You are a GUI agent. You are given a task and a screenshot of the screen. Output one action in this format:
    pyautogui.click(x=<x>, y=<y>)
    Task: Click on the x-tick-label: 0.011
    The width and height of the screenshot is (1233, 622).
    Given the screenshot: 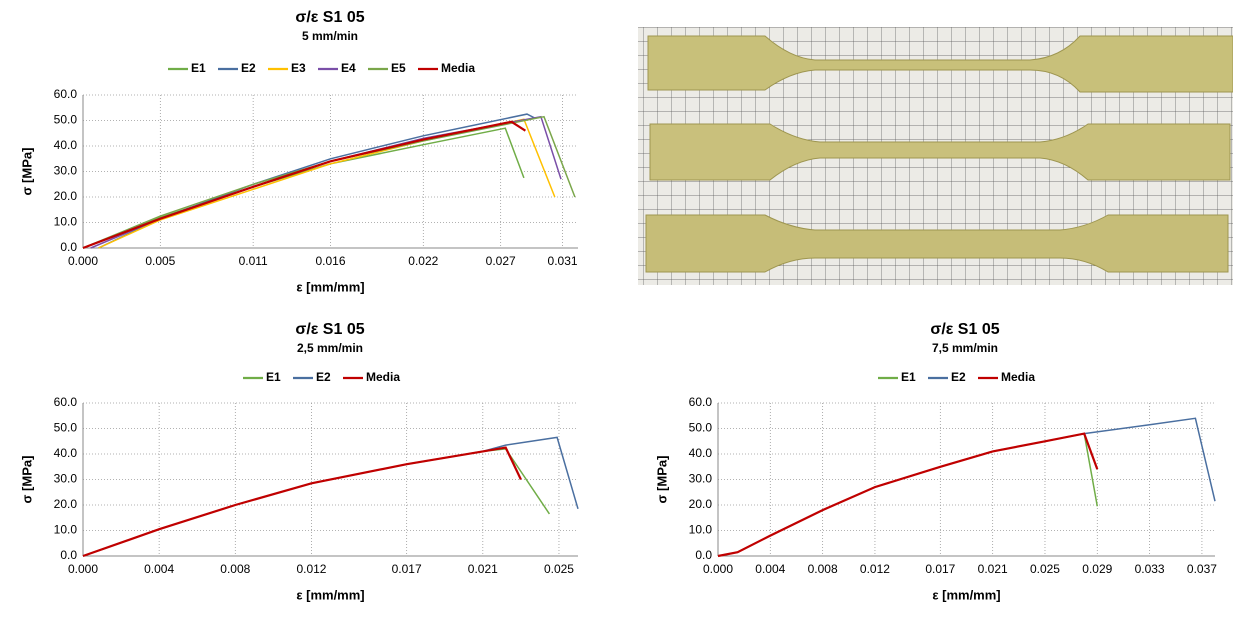 What is the action you would take?
    pyautogui.click(x=253, y=261)
    